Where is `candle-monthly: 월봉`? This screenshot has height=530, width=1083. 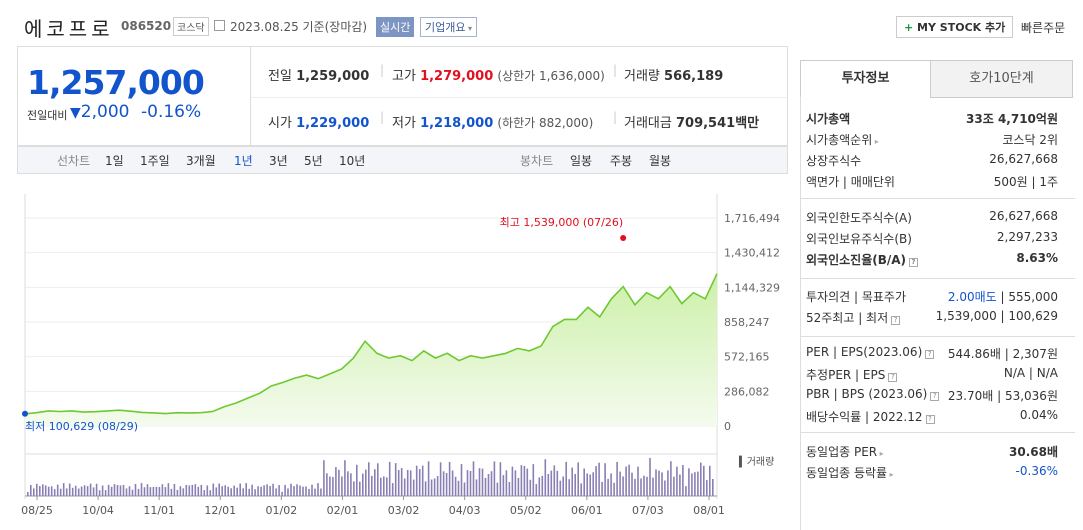
candle-monthly: 월봉 is located at coordinates (660, 161).